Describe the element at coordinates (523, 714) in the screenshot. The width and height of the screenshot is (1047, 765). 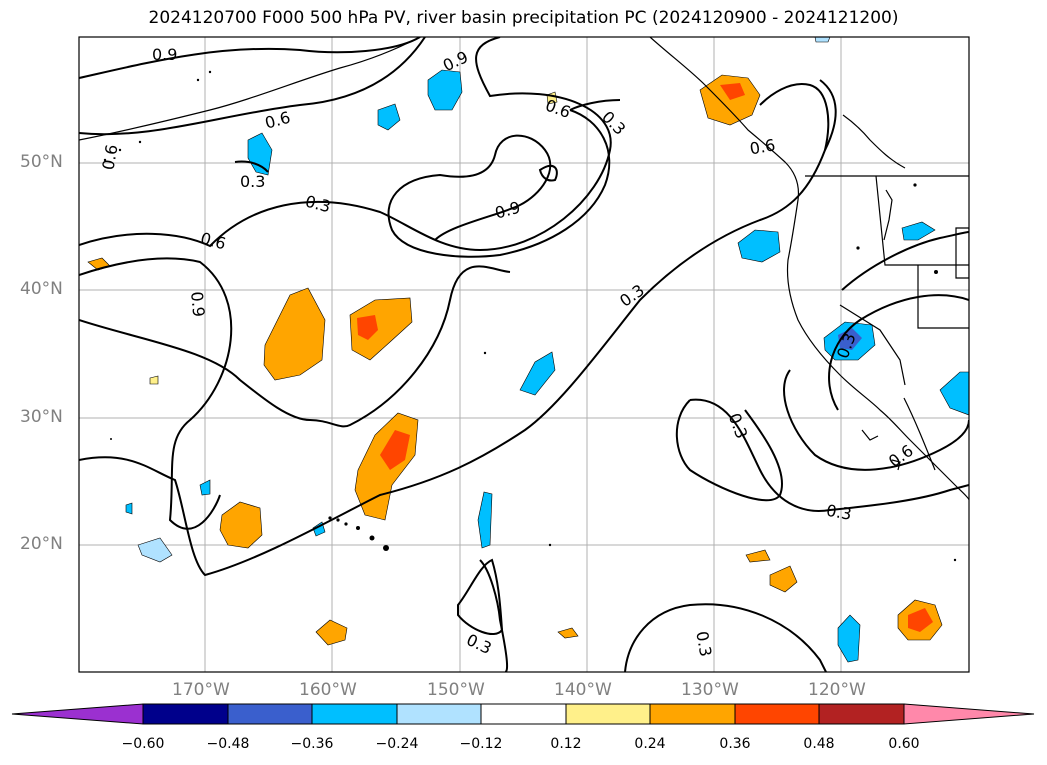
I see `colorbar` at that location.